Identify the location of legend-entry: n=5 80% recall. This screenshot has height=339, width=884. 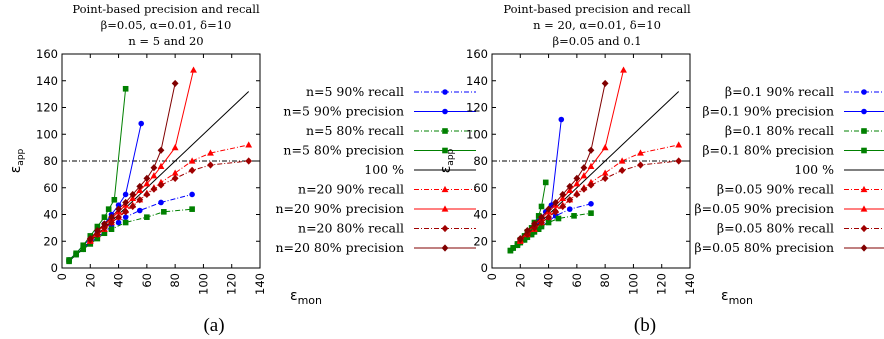
(391, 130).